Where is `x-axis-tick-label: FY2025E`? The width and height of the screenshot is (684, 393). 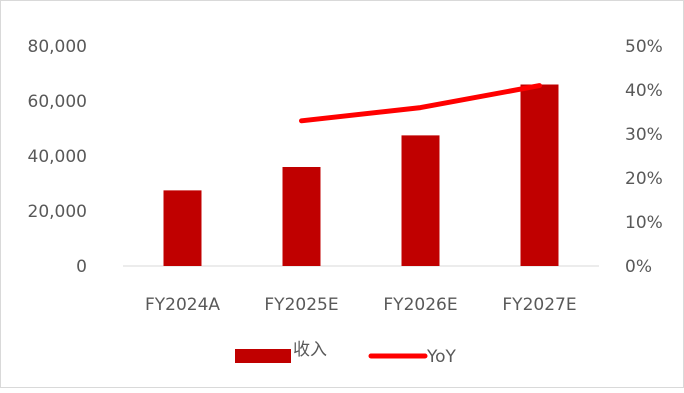 x-axis-tick-label: FY2025E is located at coordinates (301, 305).